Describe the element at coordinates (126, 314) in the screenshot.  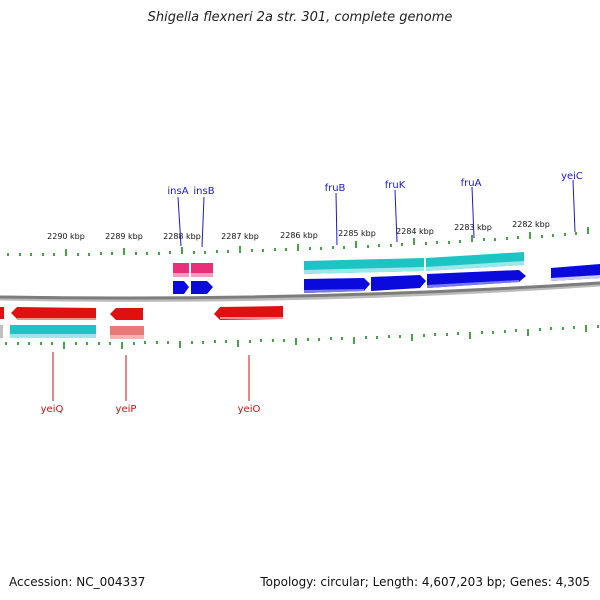
I see `gene-arrow-yeiP` at that location.